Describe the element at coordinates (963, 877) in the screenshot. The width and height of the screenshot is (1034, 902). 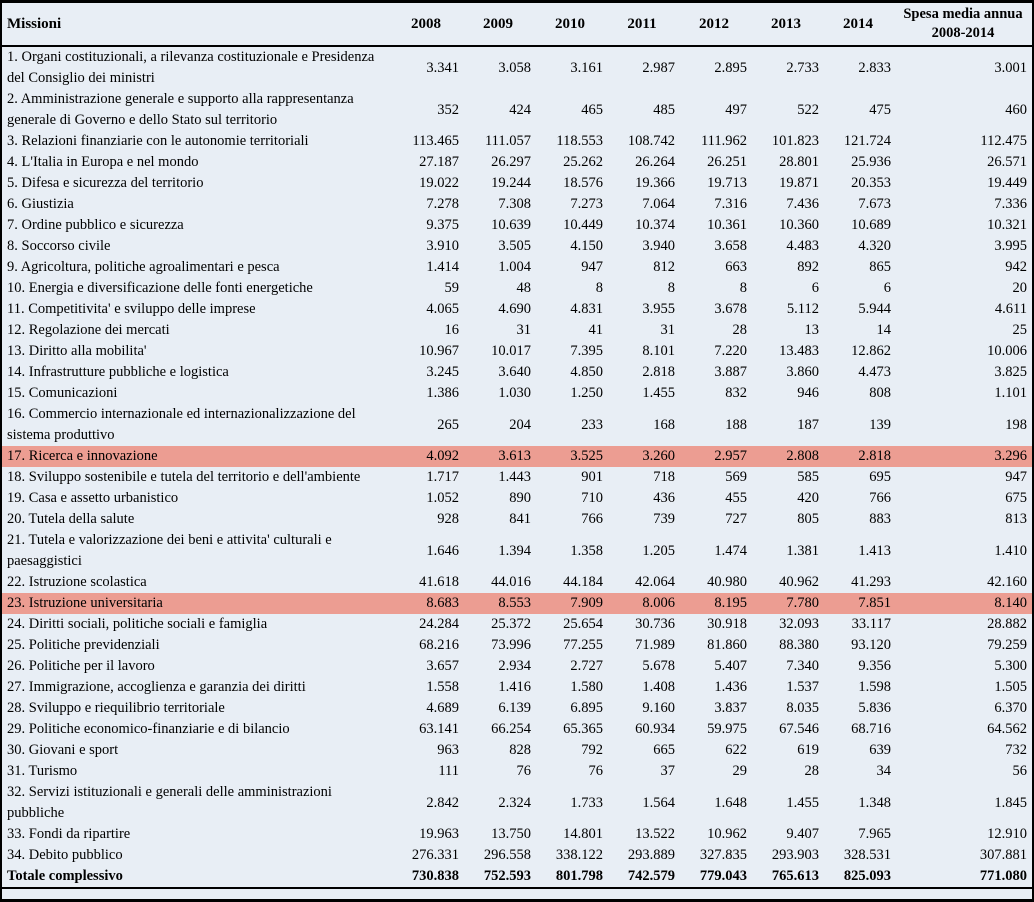
I see `total-value-average: 771.080` at that location.